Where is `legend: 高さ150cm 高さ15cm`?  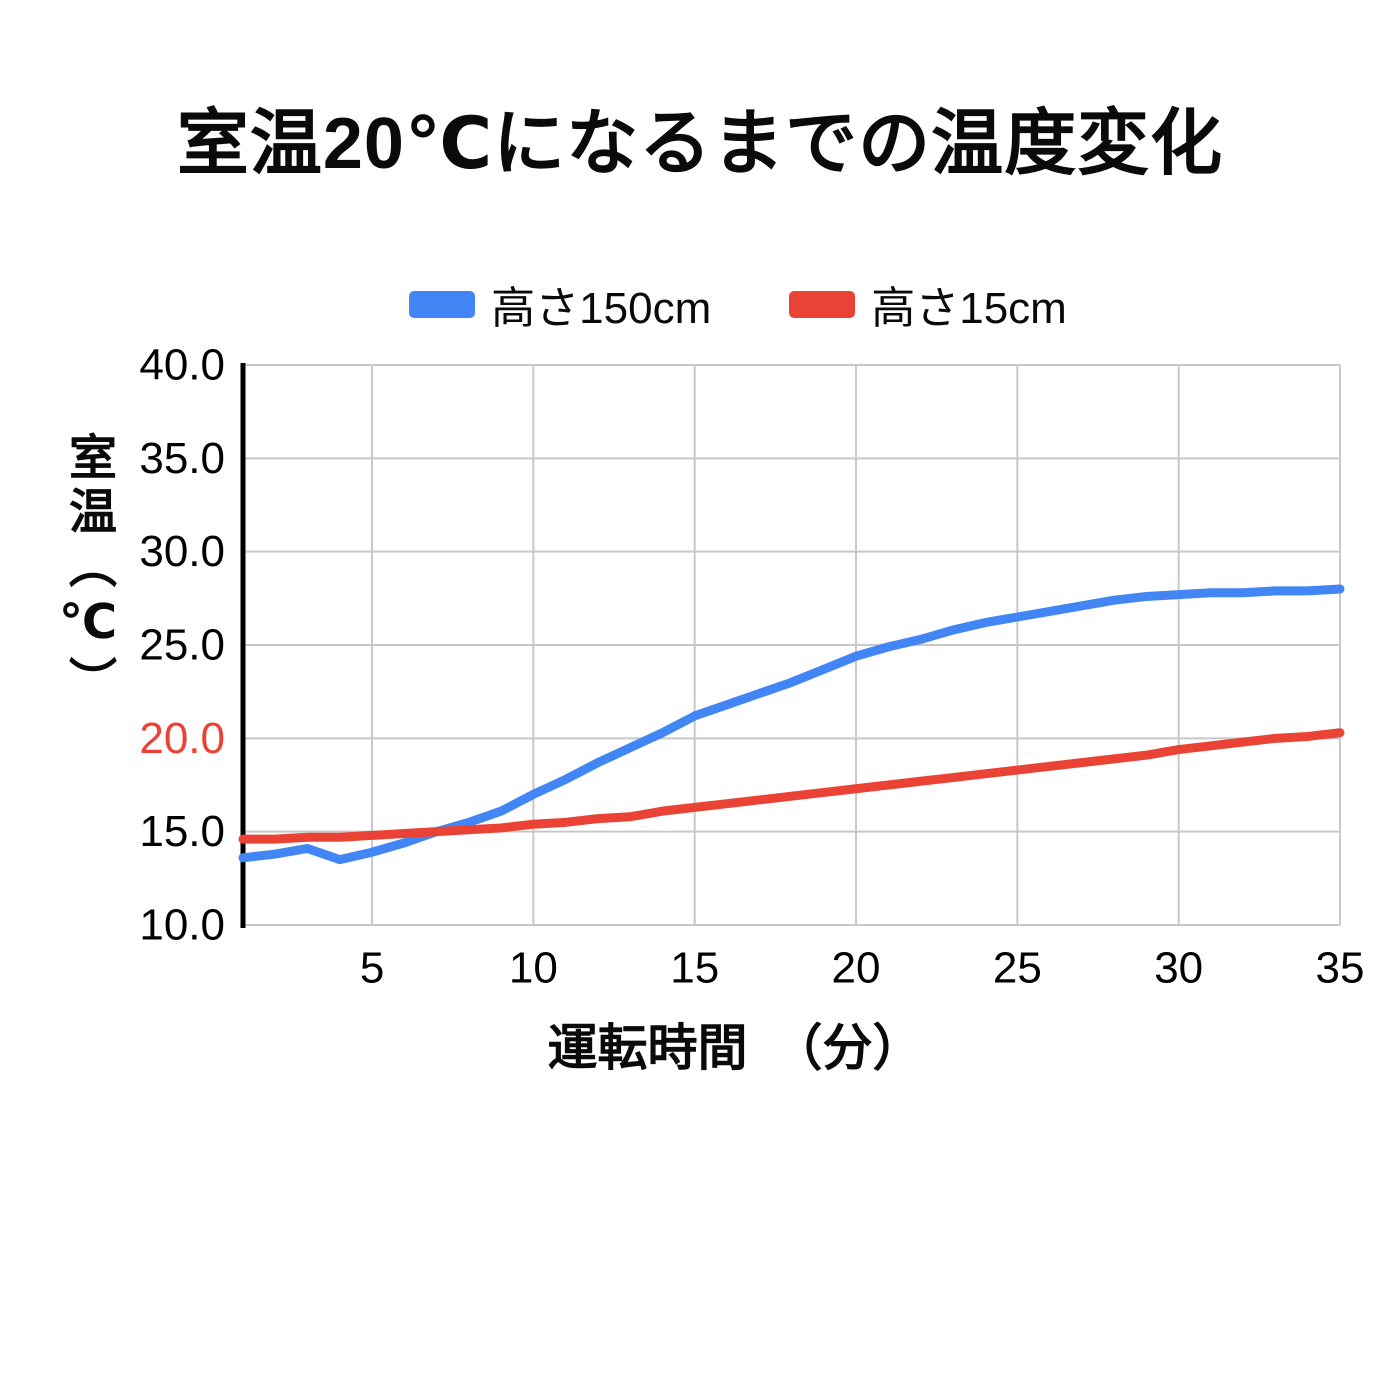 legend: 高さ150cm 高さ15cm is located at coordinates (738, 304).